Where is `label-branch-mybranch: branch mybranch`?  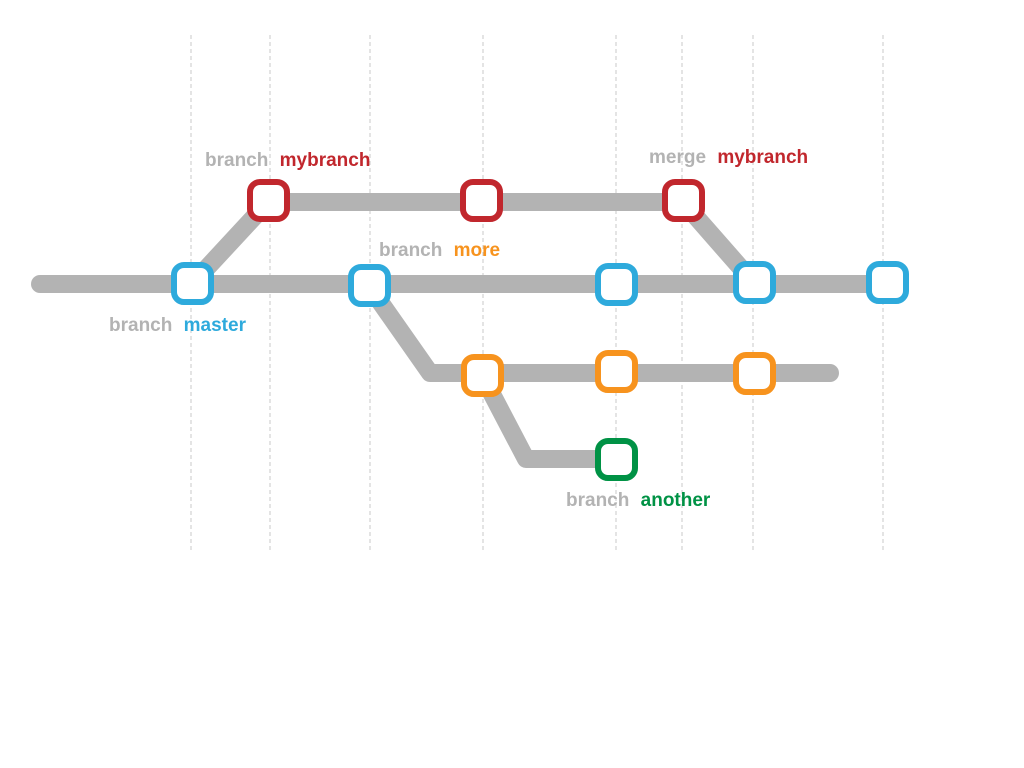
label-branch-mybranch: branch mybranch is located at coordinates (287, 160).